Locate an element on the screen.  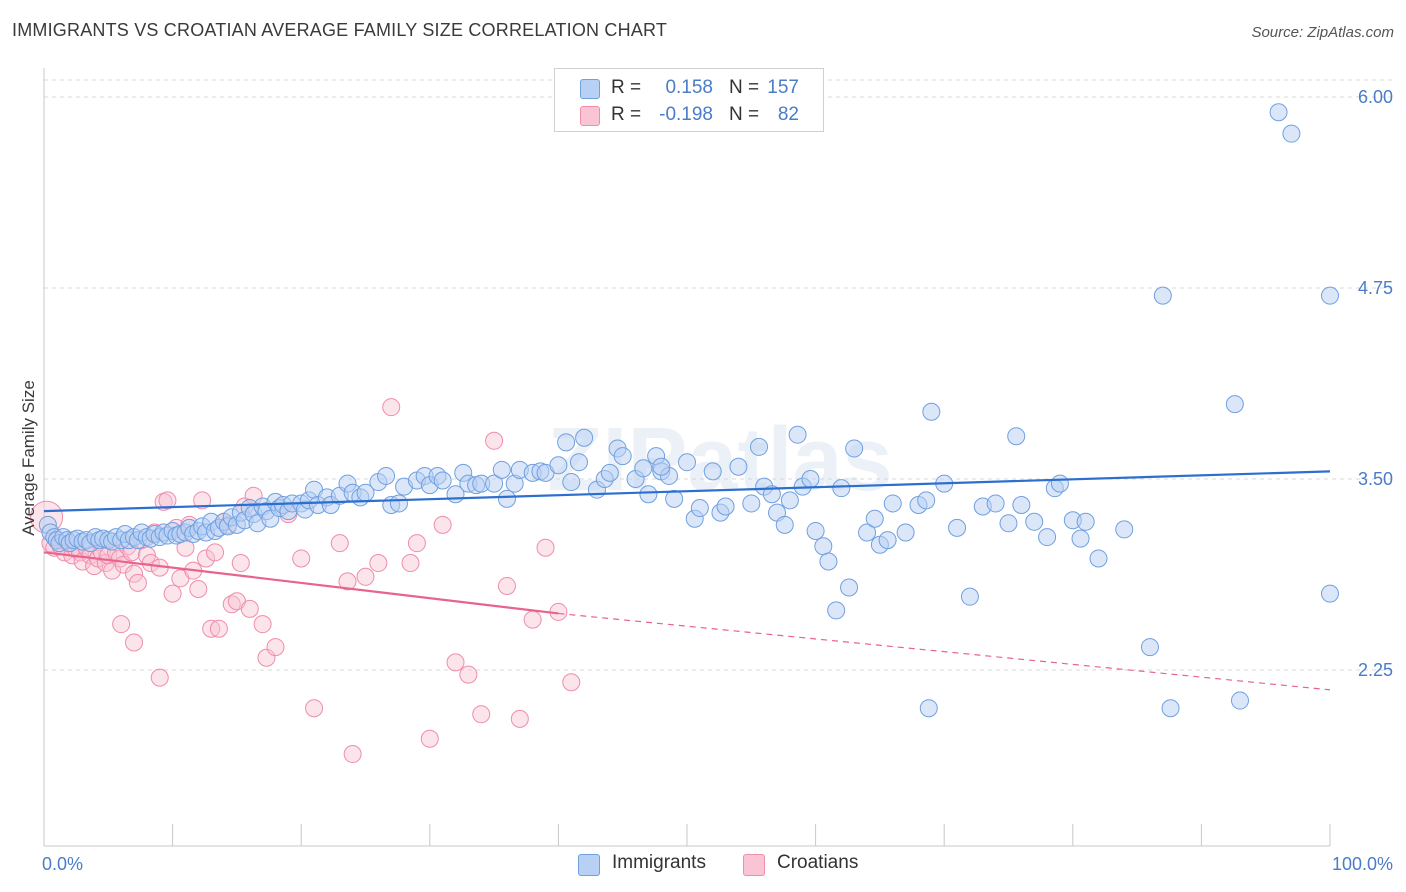
croatians-legend-swatch is located at coordinates (754, 865).